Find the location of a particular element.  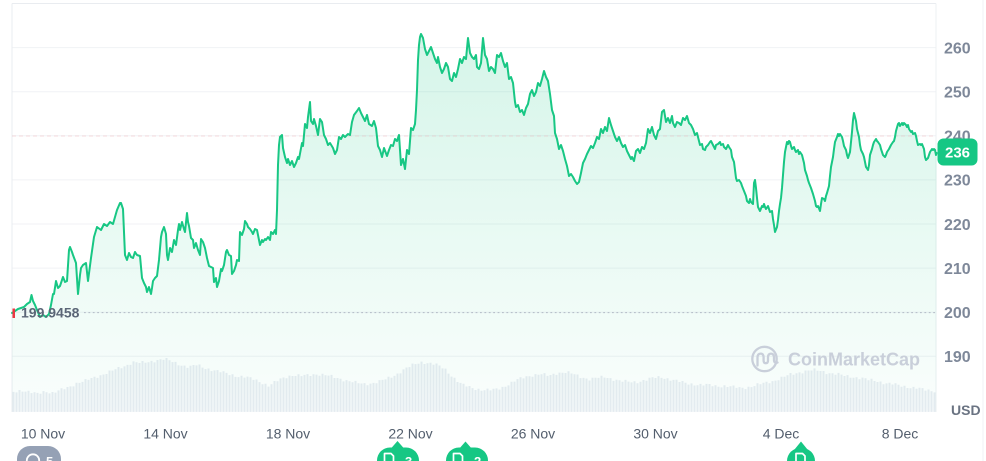

svg-text: 10 Nov is located at coordinates (43, 434).